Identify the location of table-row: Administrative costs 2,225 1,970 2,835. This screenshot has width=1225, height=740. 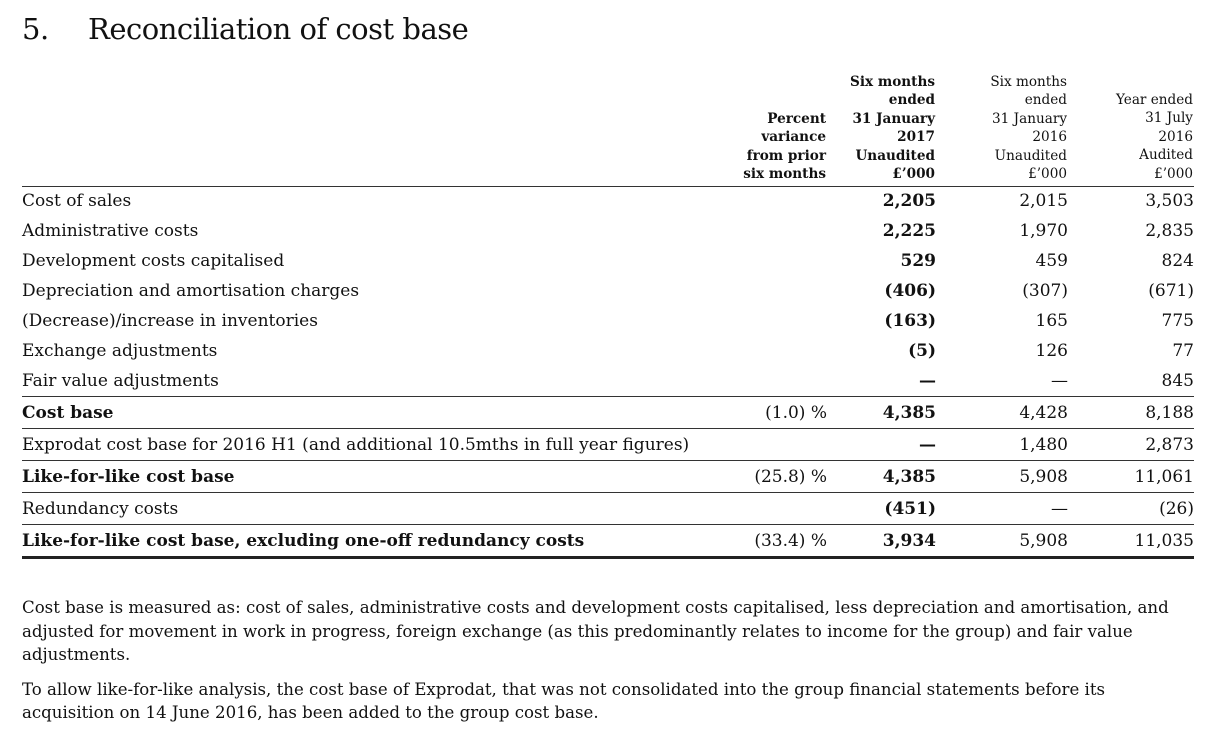
(608, 231).